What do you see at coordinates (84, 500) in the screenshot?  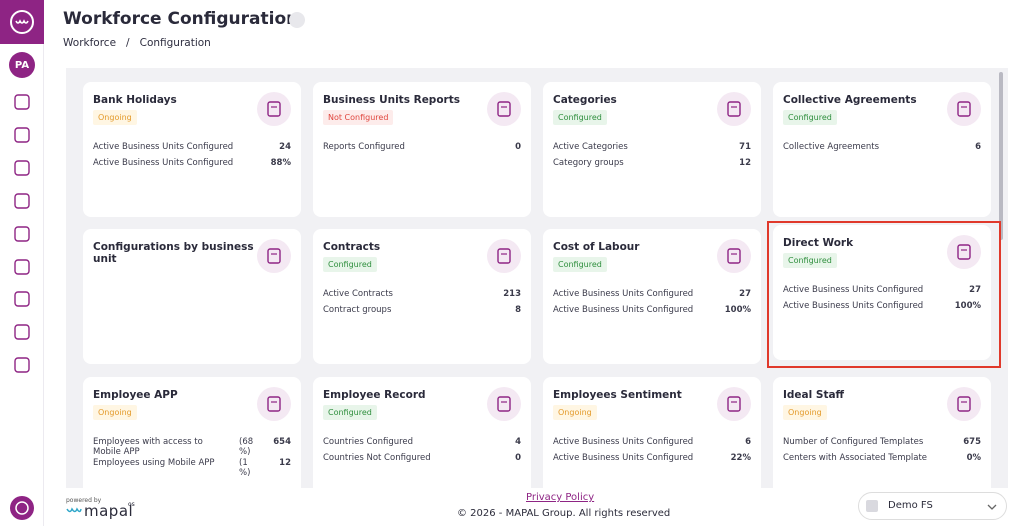 I see `powered-by: powered by` at bounding box center [84, 500].